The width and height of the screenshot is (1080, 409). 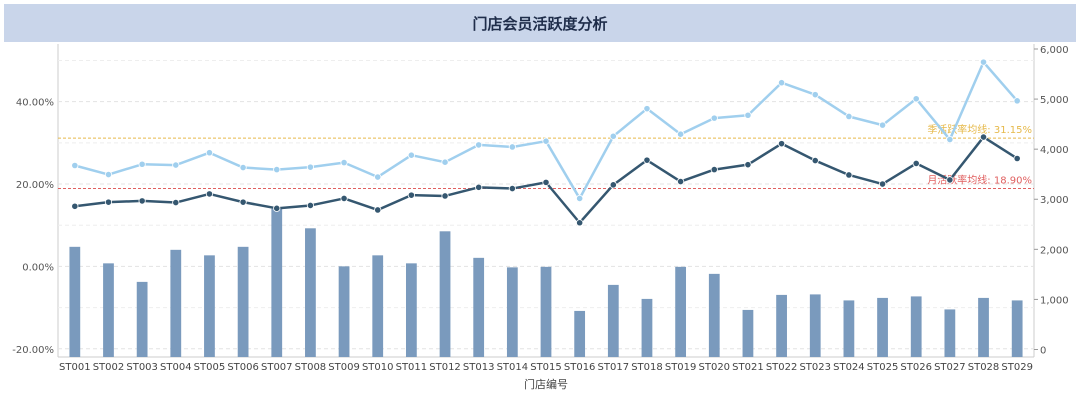 I want to click on x-axis-title: 门店编号, so click(x=546, y=384).